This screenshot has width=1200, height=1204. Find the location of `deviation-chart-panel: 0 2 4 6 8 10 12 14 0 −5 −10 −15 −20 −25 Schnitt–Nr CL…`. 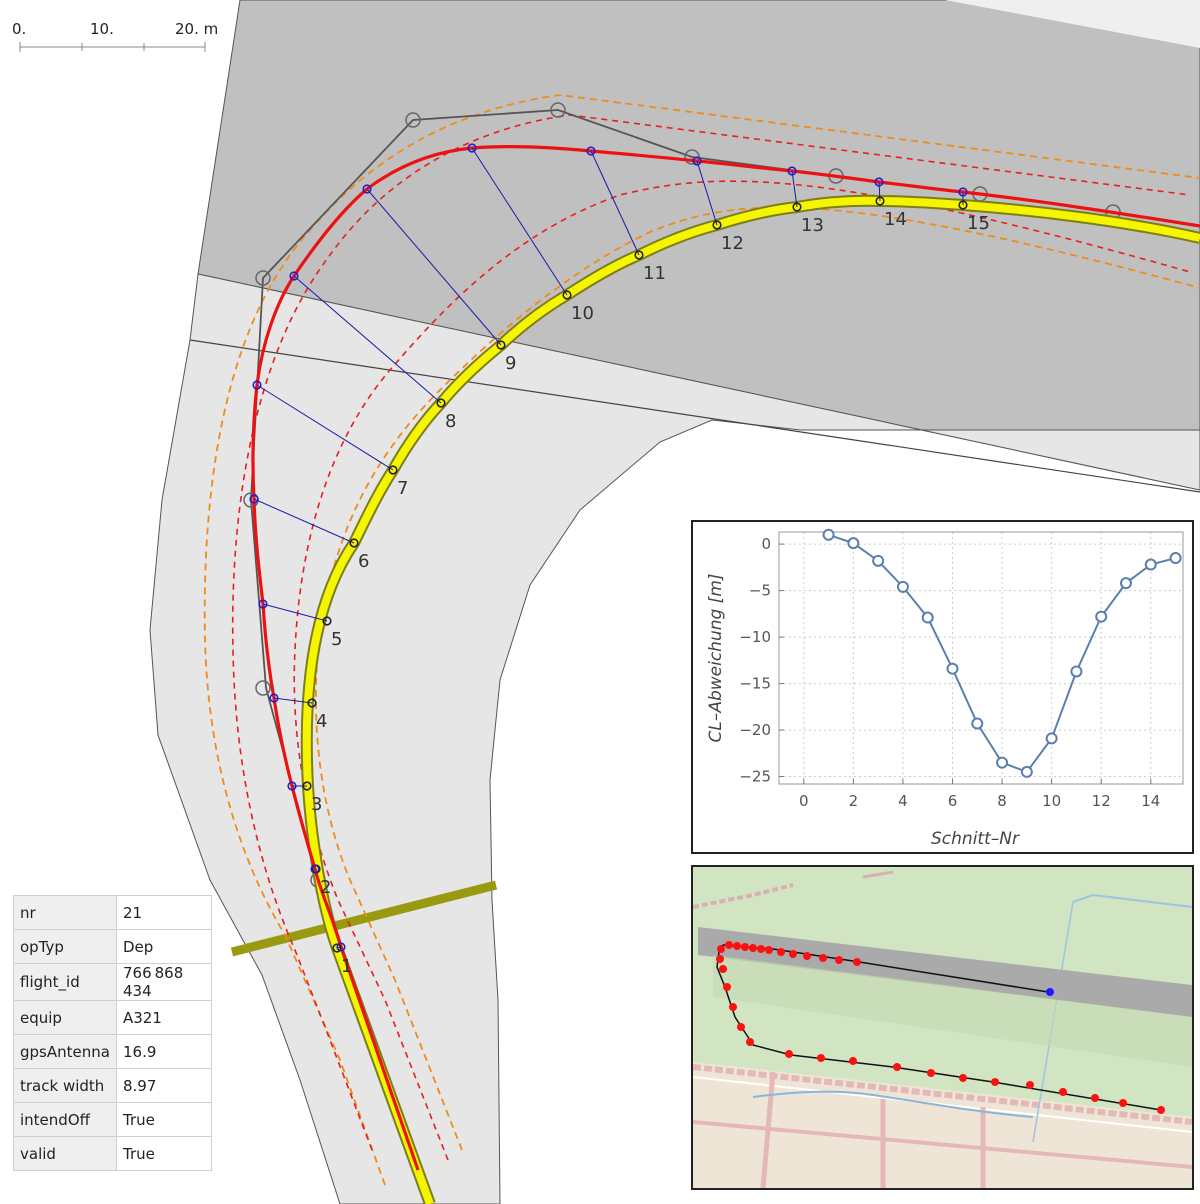

deviation-chart-panel: 0 2 4 6 8 10 12 14 0 −5 −10 −15 −20 −25 Schnitt–Nr CL… is located at coordinates (942, 687).